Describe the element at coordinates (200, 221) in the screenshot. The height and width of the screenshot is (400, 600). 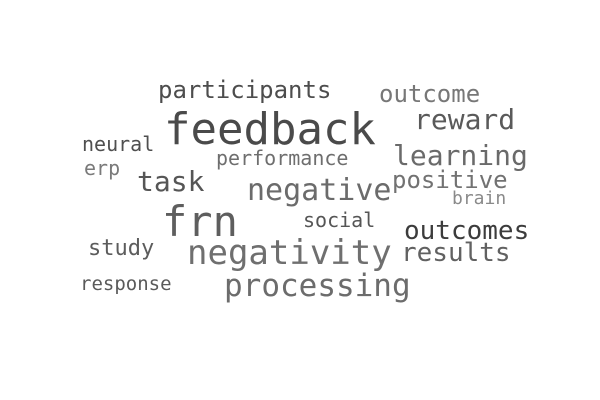
I see `word-frn: frn` at that location.